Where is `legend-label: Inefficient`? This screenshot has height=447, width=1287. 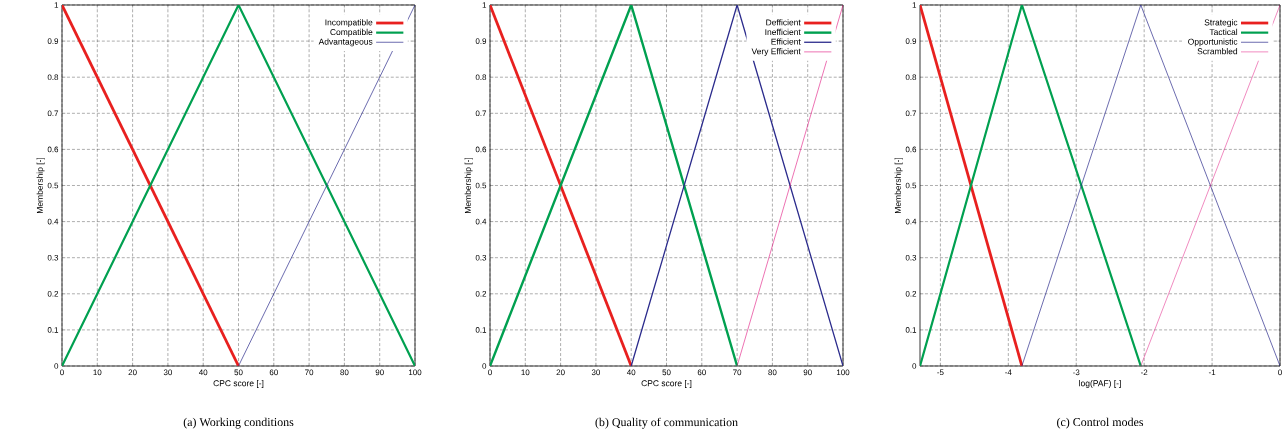 legend-label: Inefficient is located at coordinates (783, 32).